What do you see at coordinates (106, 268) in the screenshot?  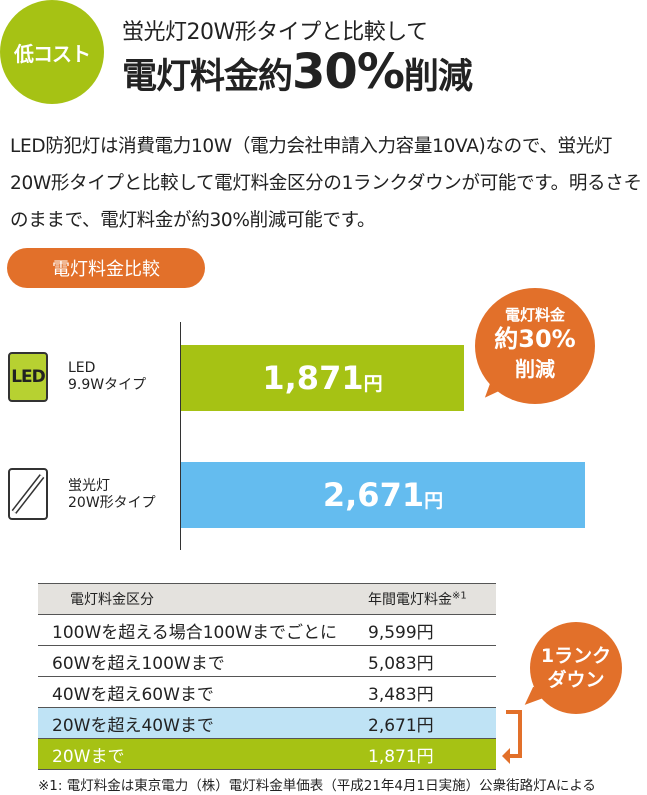 I see `section-label: 電灯料金比較` at bounding box center [106, 268].